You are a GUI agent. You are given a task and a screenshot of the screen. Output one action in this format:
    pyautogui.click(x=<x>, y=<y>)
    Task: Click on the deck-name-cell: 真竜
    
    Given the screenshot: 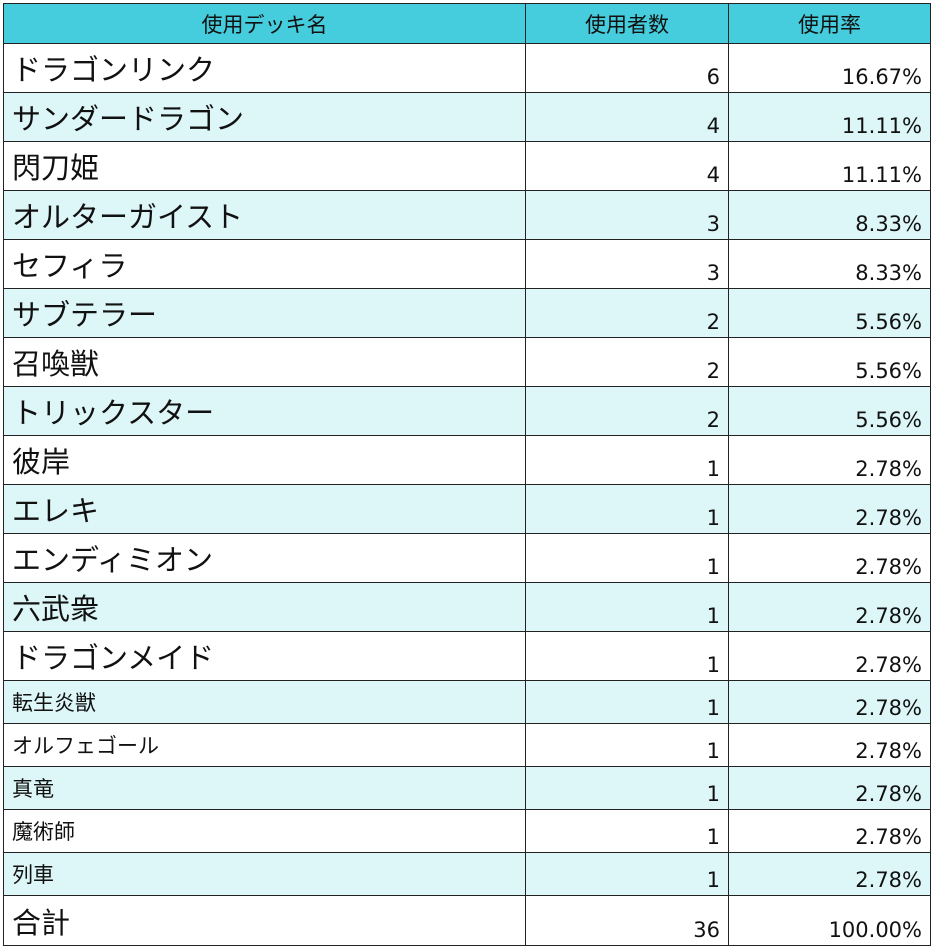 What is the action you would take?
    pyautogui.click(x=264, y=788)
    